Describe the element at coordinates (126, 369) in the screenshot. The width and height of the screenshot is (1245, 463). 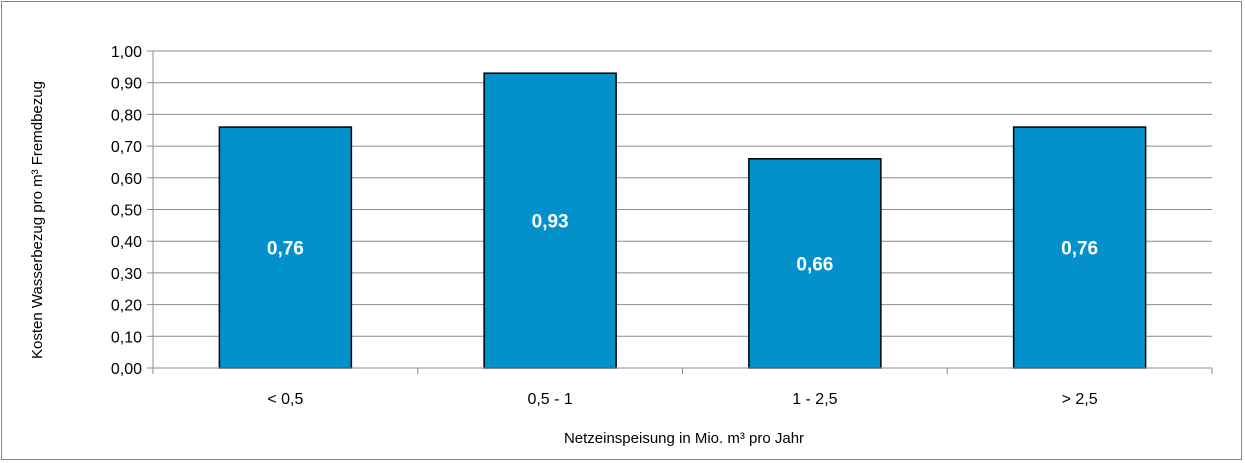
I see `y-tick-label: 0,00` at that location.